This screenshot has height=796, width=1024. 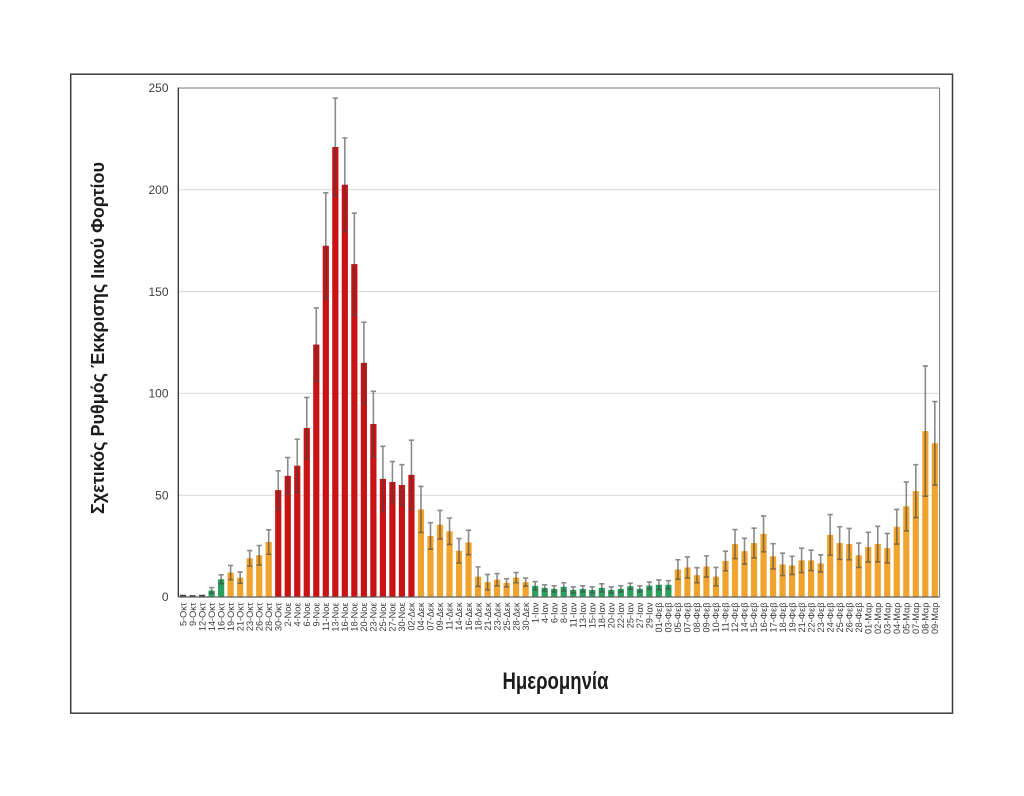 What do you see at coordinates (459, 616) in the screenshot?
I see `svg-text: 14-Δεκ` at bounding box center [459, 616].